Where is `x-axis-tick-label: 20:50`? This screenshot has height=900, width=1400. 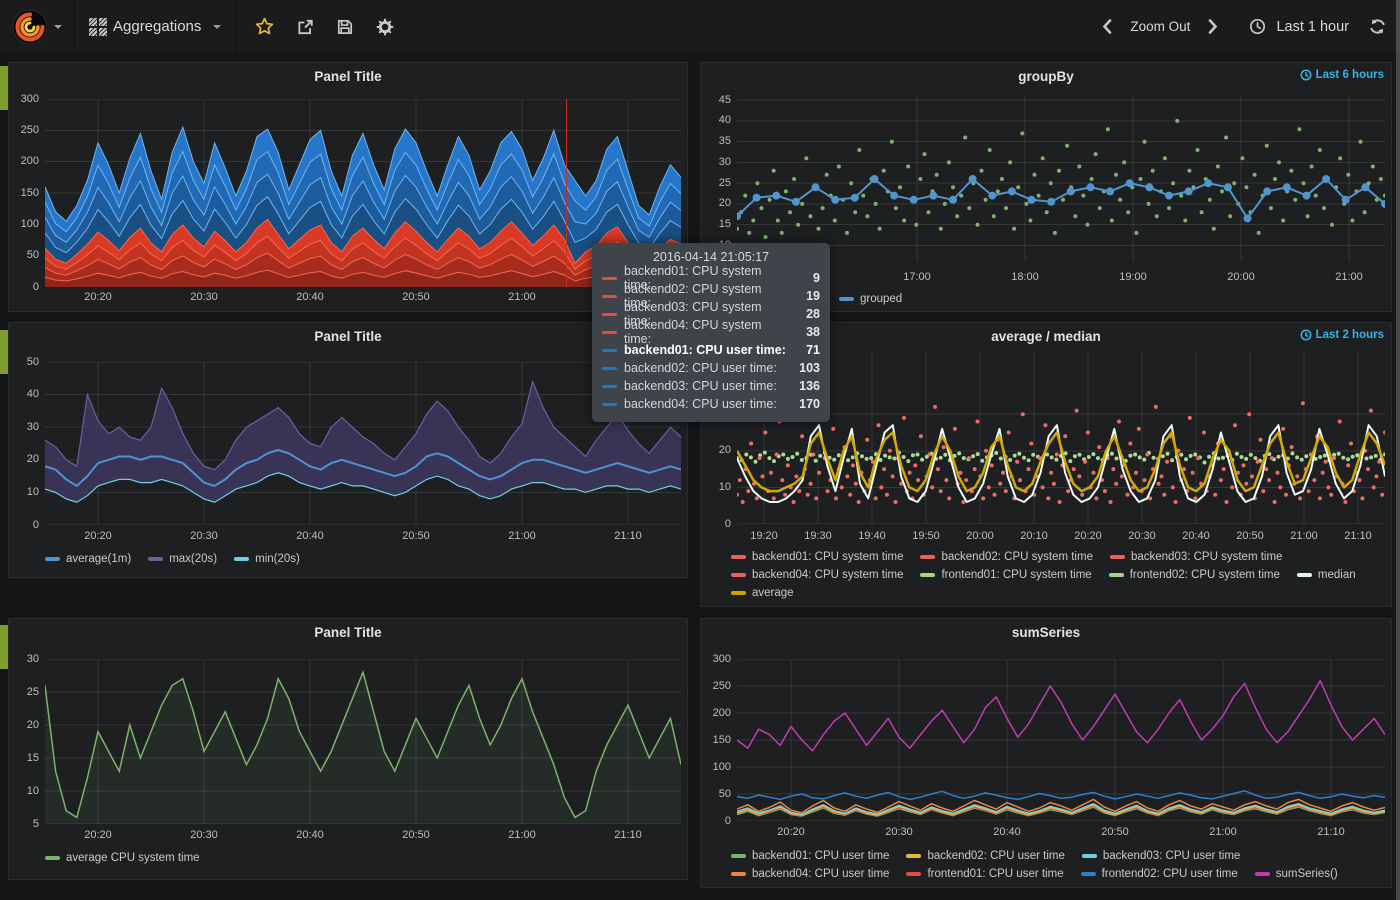 x-axis-tick-label: 20:50 is located at coordinates (1250, 536).